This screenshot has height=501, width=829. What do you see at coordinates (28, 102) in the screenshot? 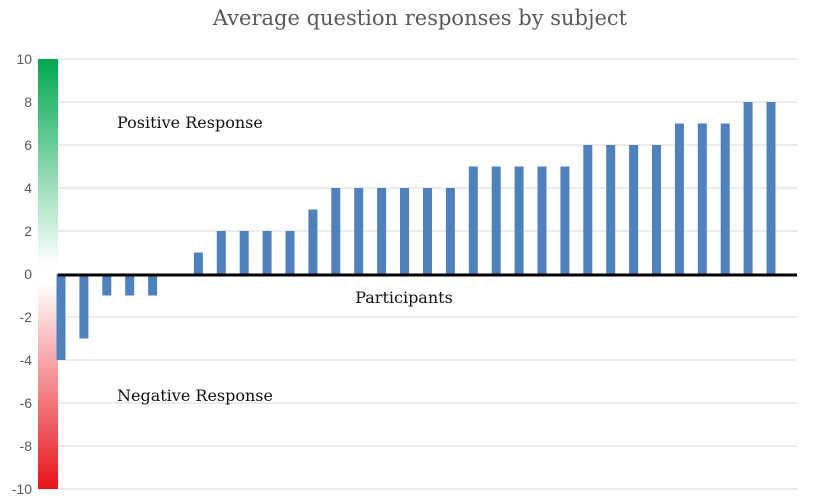
I see `y-tick-label: 8` at bounding box center [28, 102].